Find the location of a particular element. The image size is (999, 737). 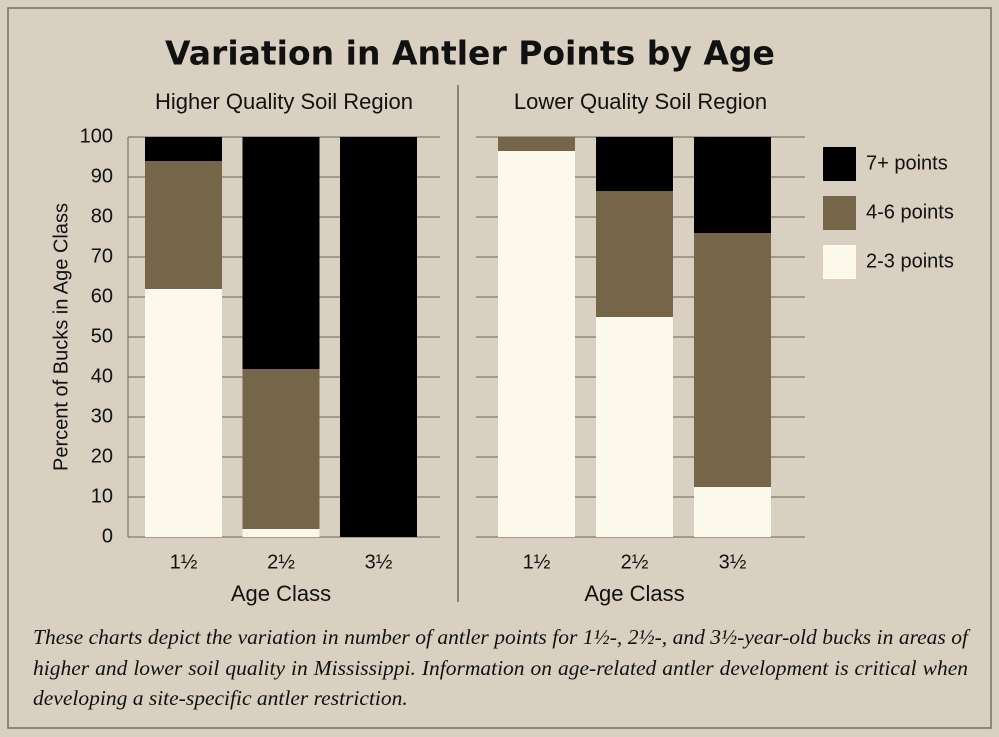

y-tick-label: 80 is located at coordinates (102, 216).